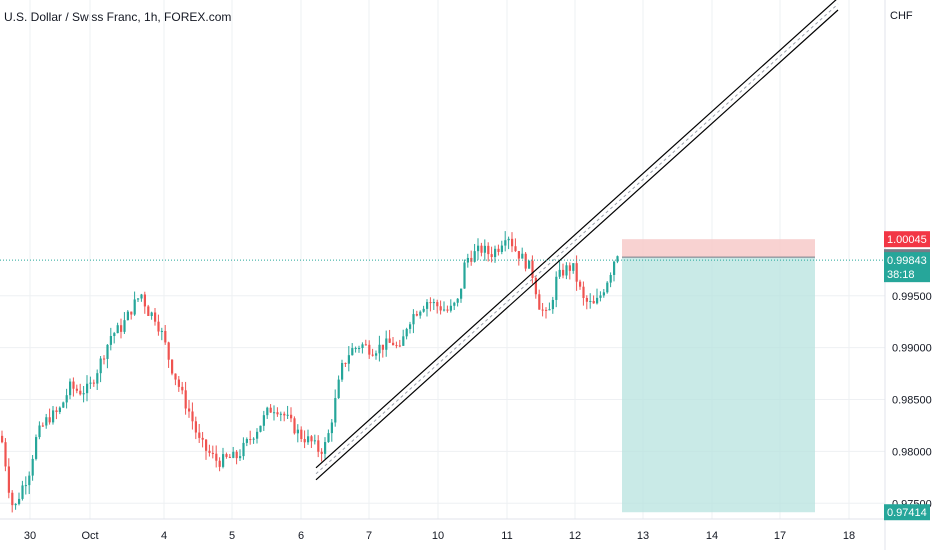 This screenshot has height=550, width=932. I want to click on time-tick-label: 7, so click(369, 536).